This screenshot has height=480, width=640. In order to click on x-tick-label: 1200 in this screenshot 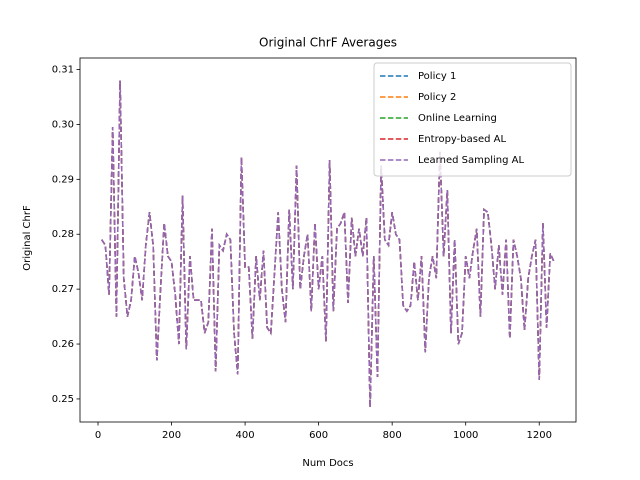, I will do `click(539, 435)`.